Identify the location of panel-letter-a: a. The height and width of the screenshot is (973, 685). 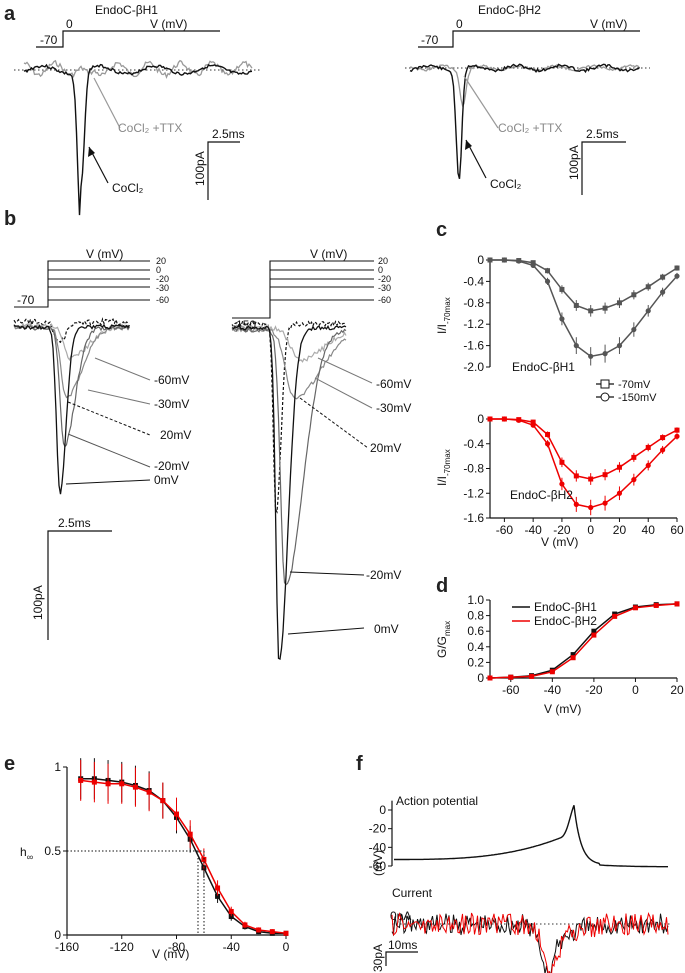
(10, 14).